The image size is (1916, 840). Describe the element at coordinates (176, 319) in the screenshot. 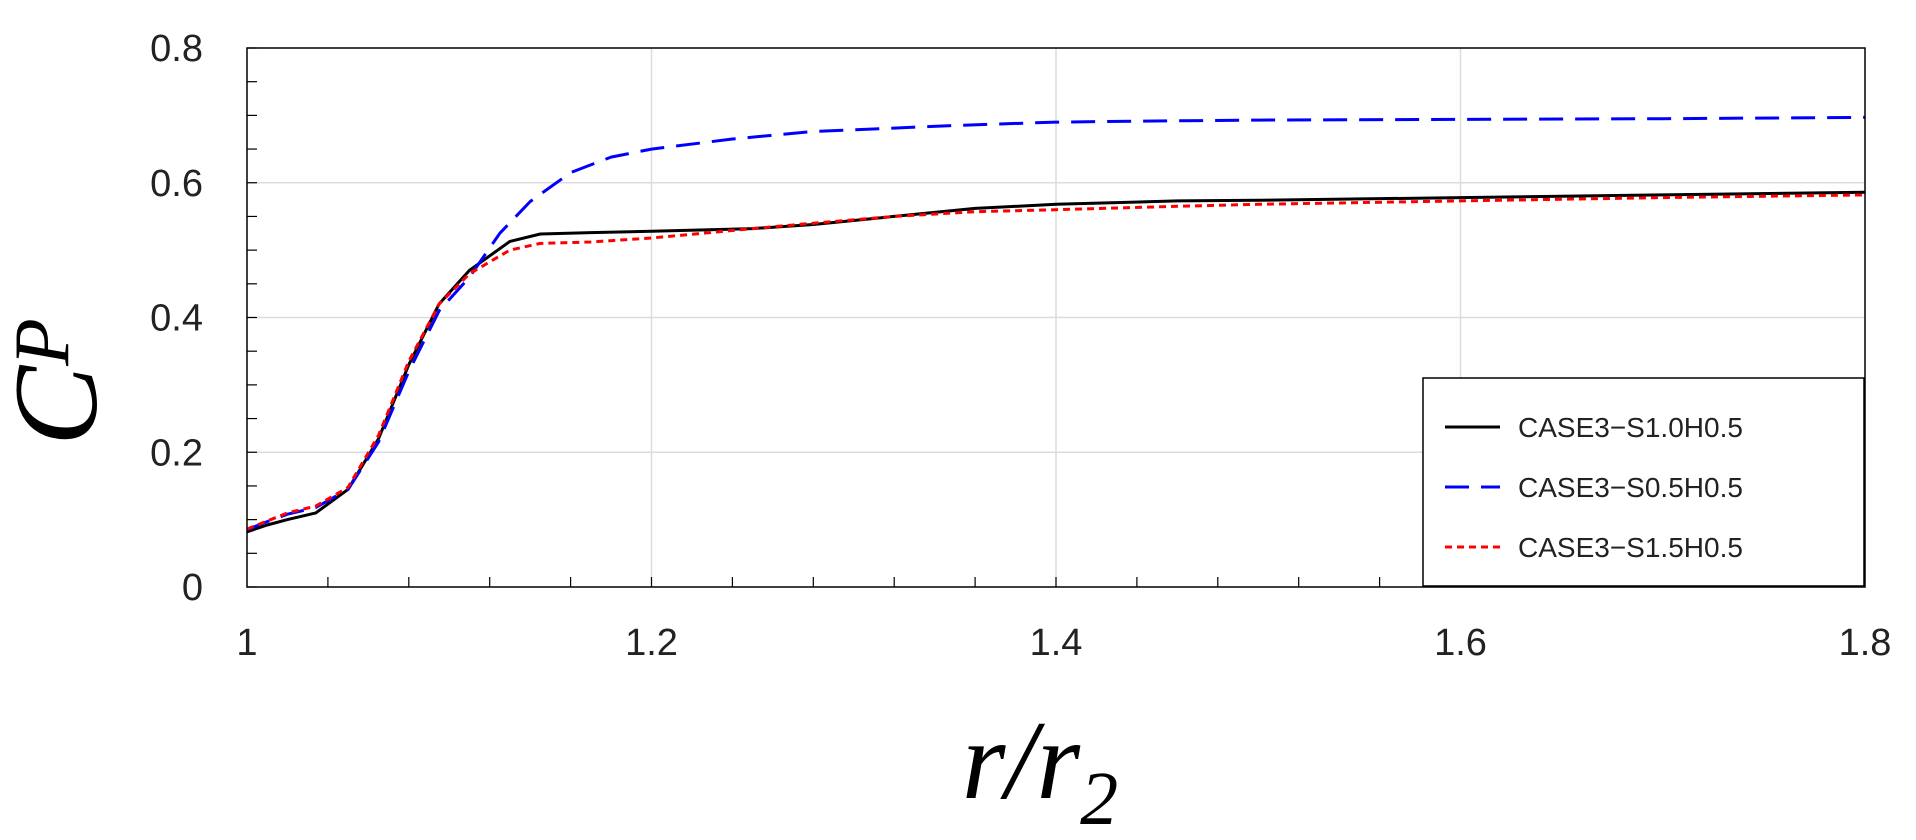

I see `y-tick-label: 0.4` at that location.